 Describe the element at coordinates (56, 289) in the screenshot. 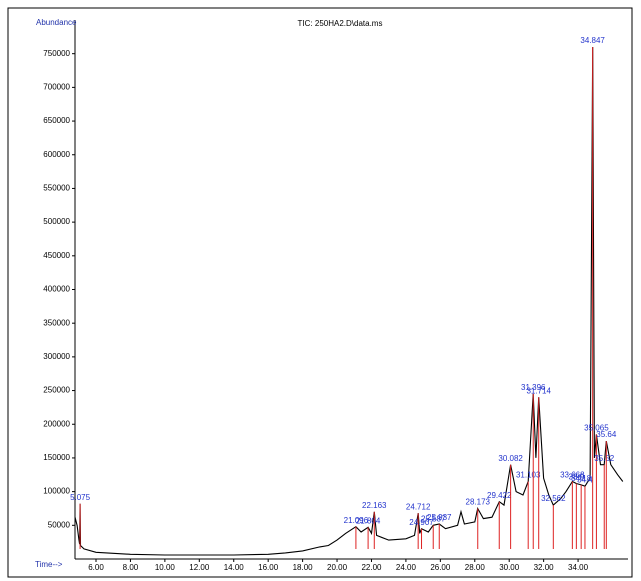

I see `y-tick-label: 400000` at that location.